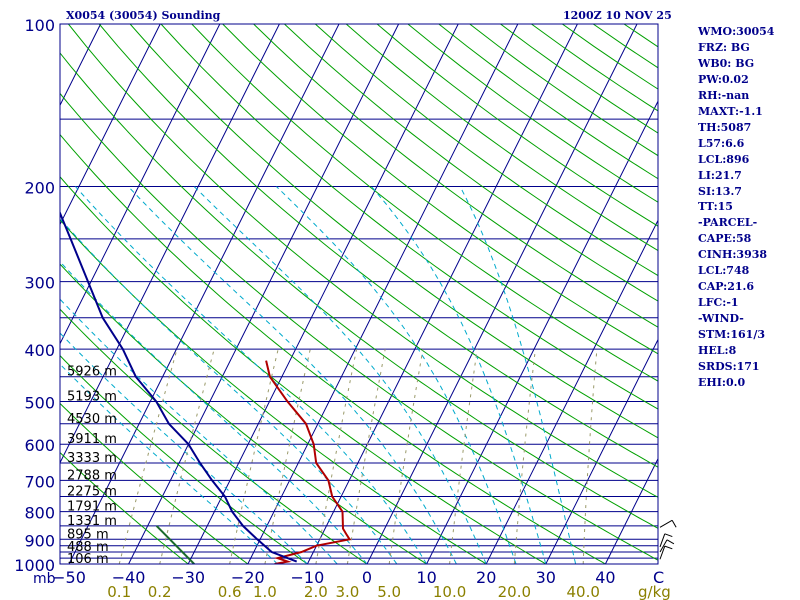 The width and height of the screenshot is (800, 600). What do you see at coordinates (718, 303) in the screenshot?
I see `sounding-parameter: LFC:-1` at bounding box center [718, 303].